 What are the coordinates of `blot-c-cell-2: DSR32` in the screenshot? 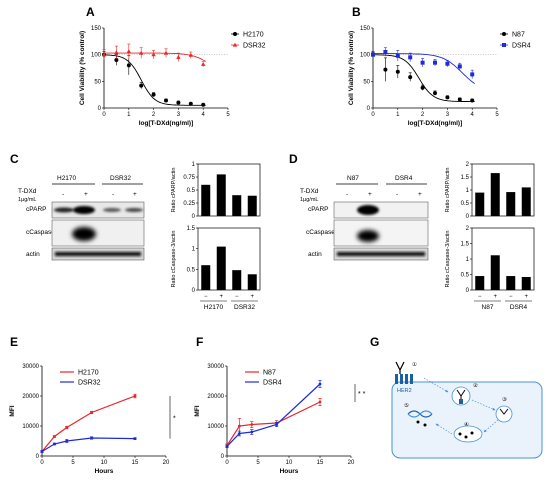 It's located at (120, 178).